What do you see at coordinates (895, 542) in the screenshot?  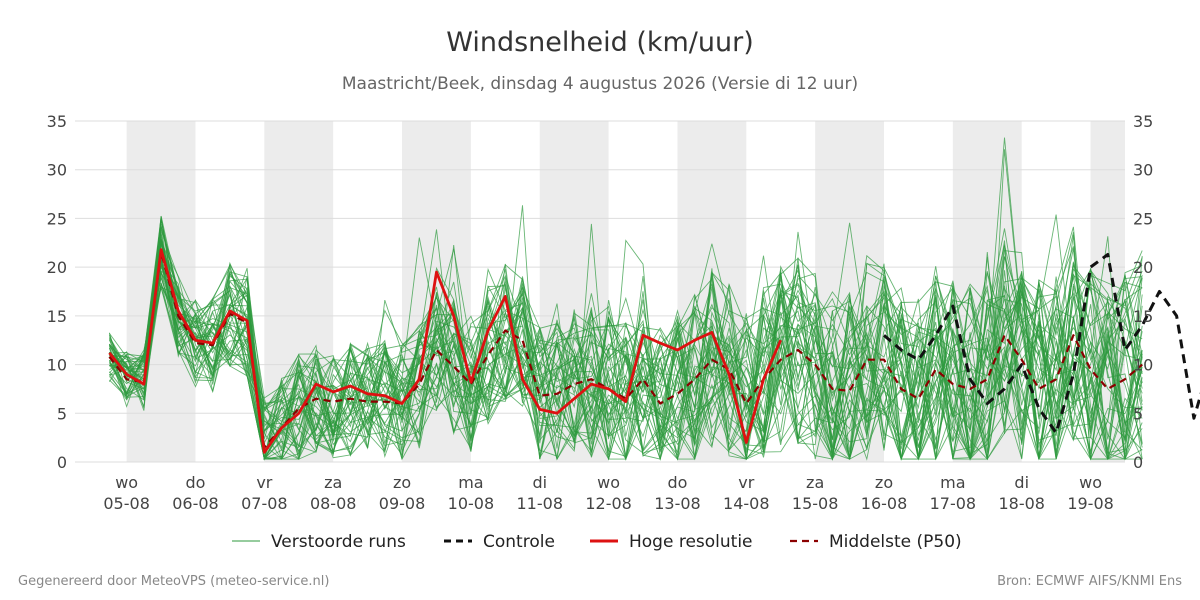 I see `legend-label: Middelste (P50)` at bounding box center [895, 542].